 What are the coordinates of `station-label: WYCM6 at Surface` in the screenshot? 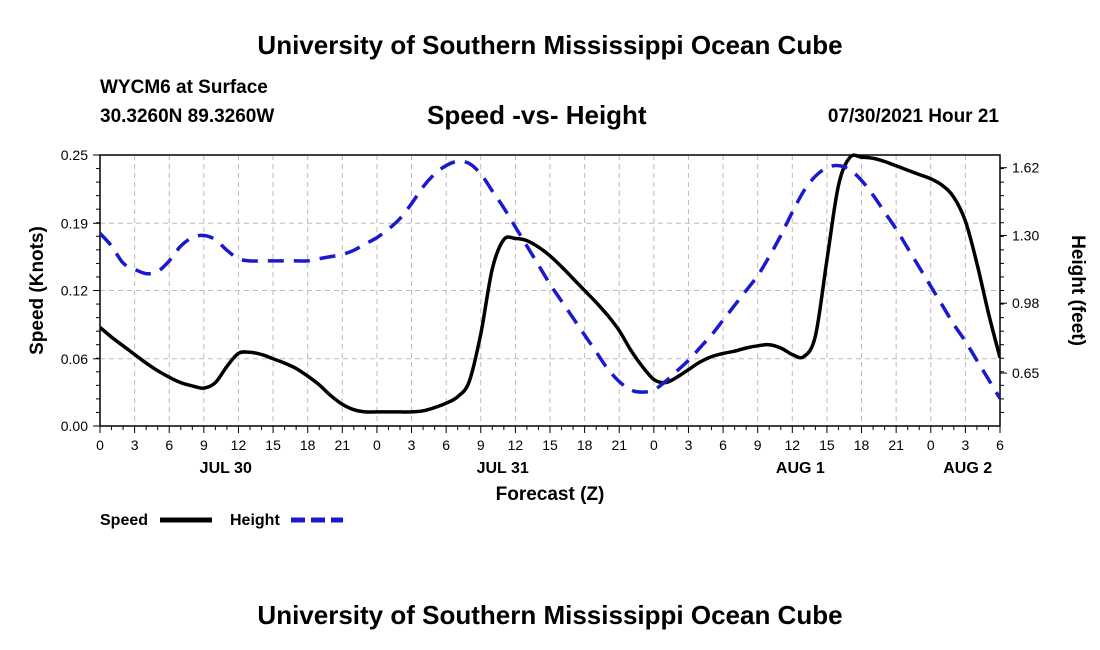 It's located at (184, 87).